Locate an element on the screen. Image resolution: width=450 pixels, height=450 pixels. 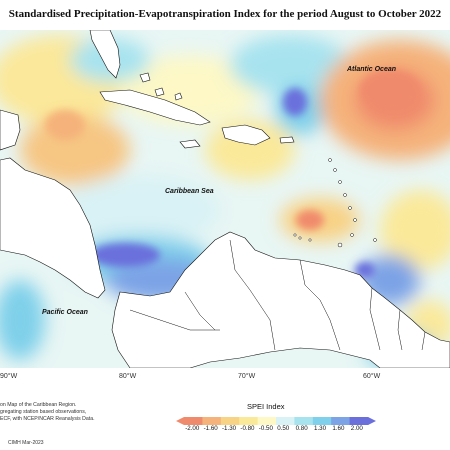
hispaniola is located at coordinates (246, 135).